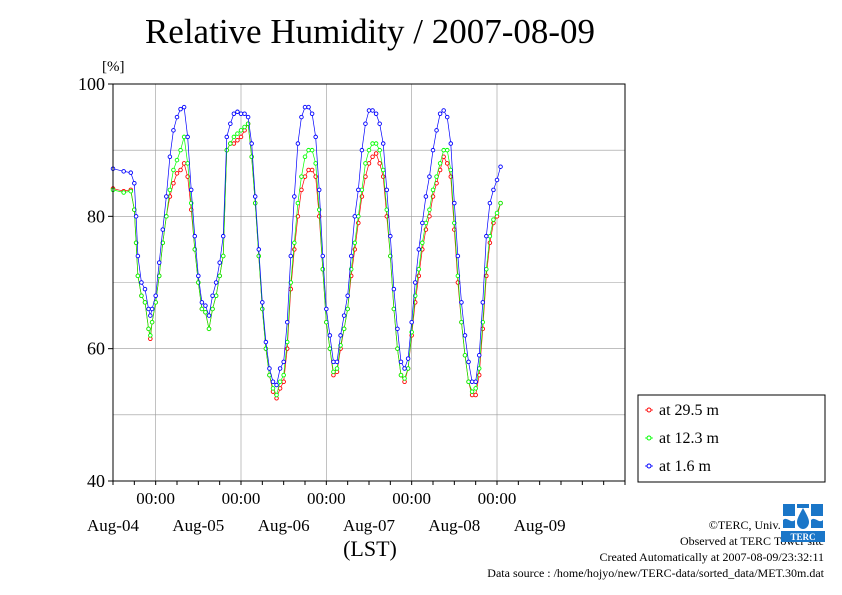  What do you see at coordinates (689, 410) in the screenshot?
I see `legend-label: at 29.5 m` at bounding box center [689, 410].